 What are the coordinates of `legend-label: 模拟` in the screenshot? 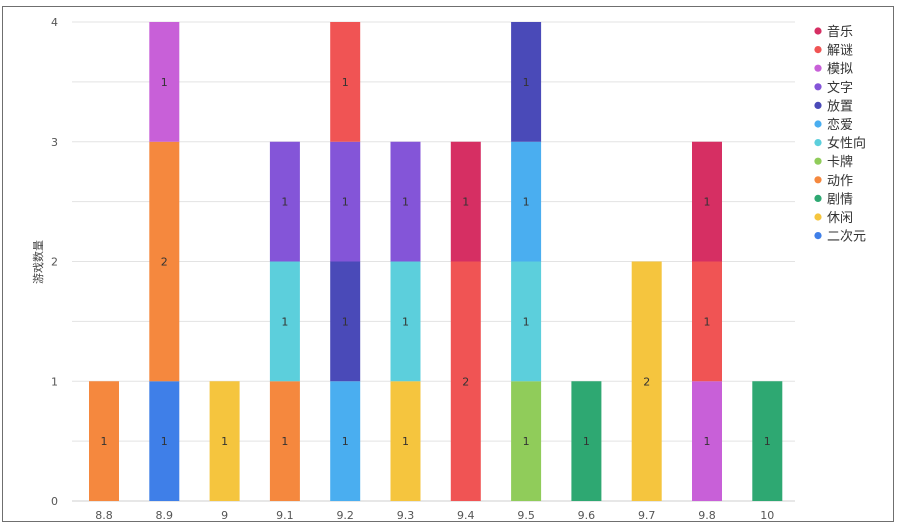 It's located at (840, 69).